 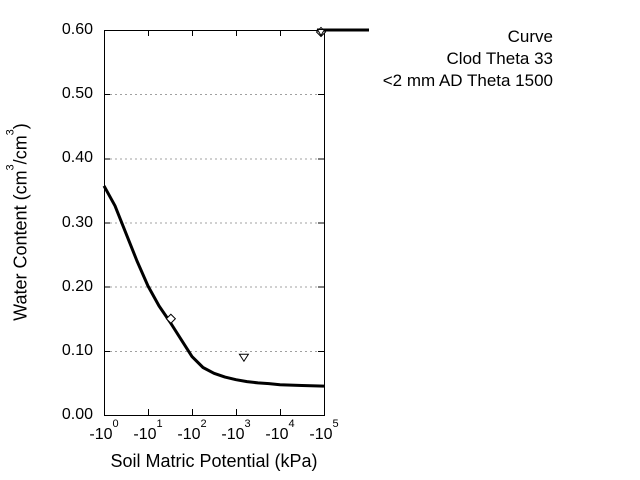 I want to click on y-tick-label: 0.50, so click(x=77, y=94).